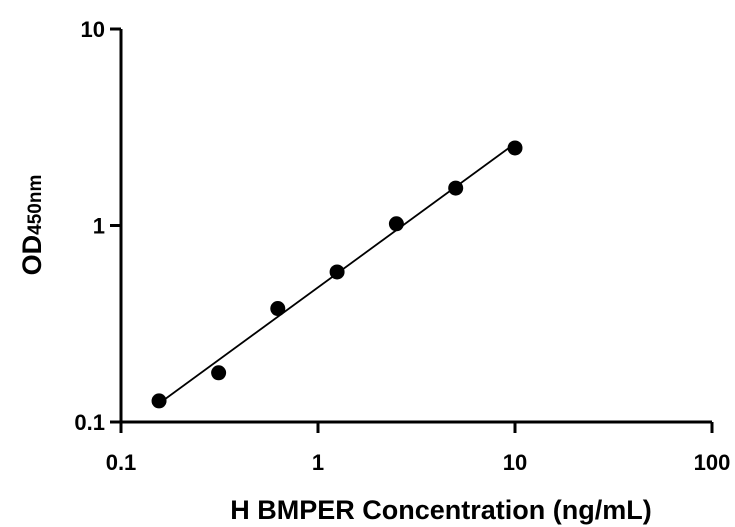 Image resolution: width=735 pixels, height=527 pixels. Describe the element at coordinates (318, 462) in the screenshot. I see `x-tick-label: 1` at that location.